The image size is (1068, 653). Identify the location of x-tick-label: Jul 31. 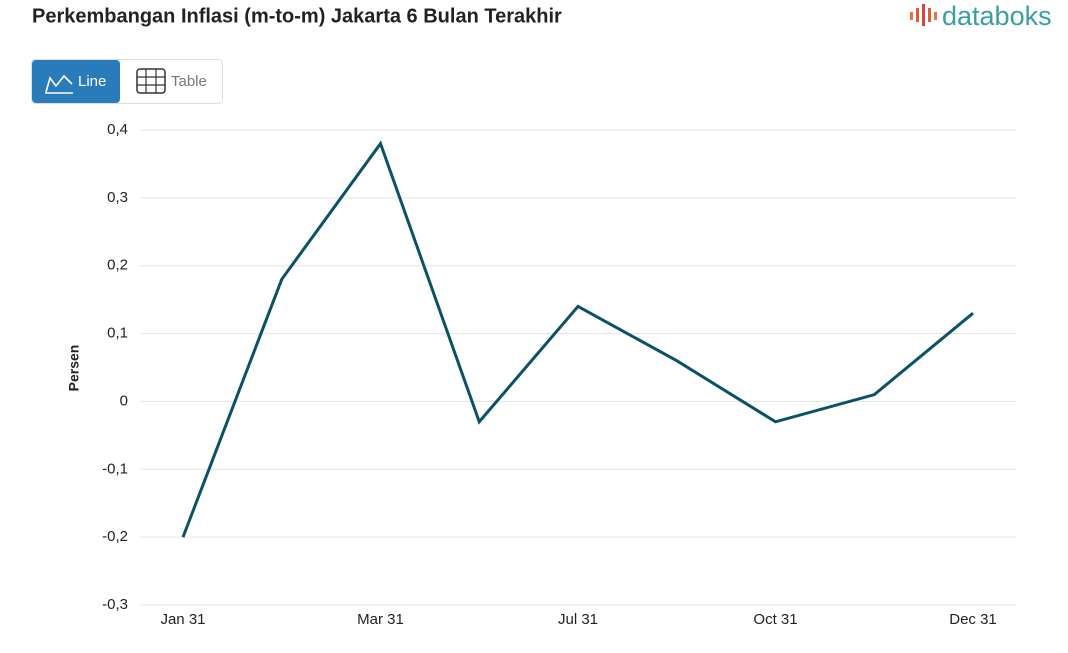
(578, 619).